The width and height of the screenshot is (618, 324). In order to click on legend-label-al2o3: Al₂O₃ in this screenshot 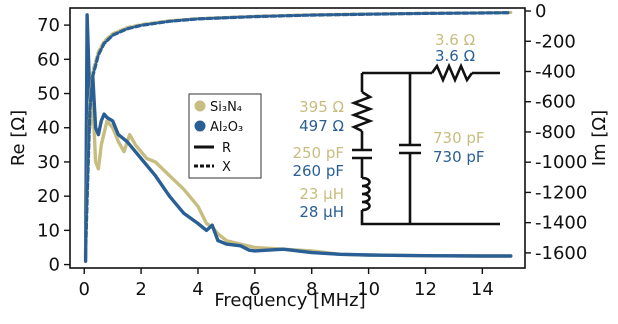, I will do `click(226, 127)`.